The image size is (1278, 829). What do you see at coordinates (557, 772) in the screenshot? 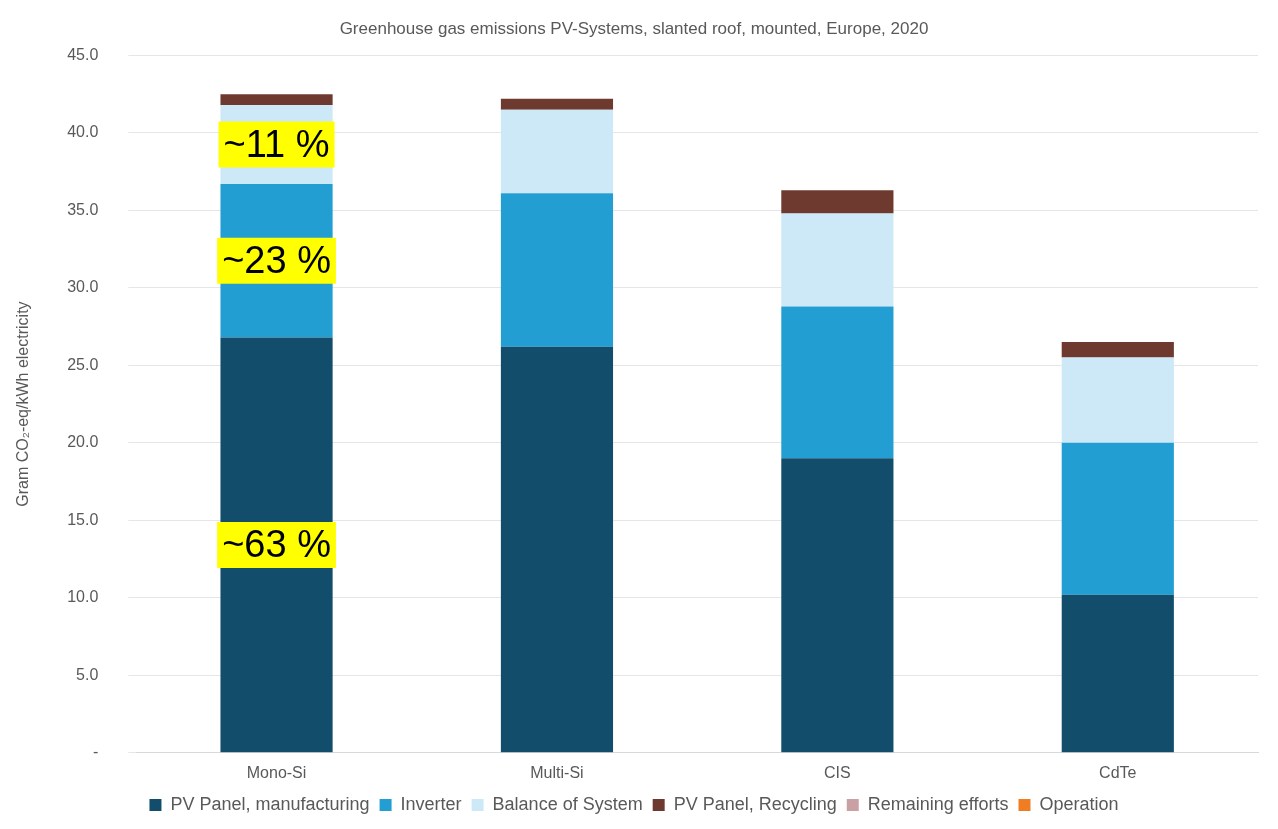
I see `x-tick-label: Multi-Si` at bounding box center [557, 772].